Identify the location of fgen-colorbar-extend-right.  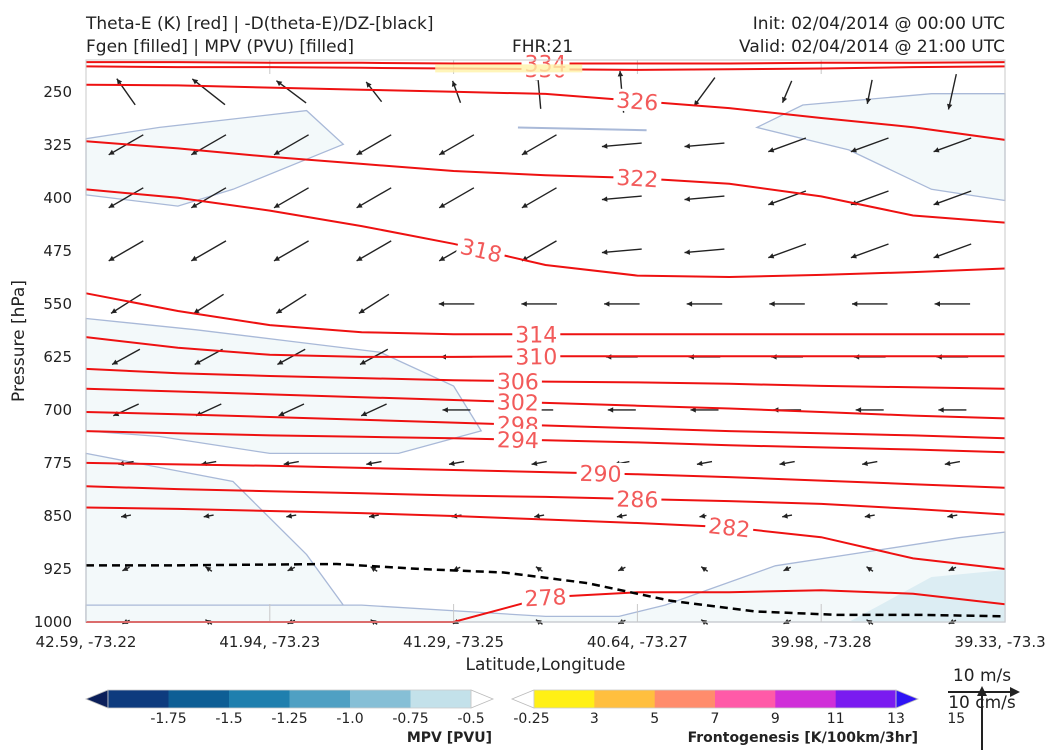
(907, 699).